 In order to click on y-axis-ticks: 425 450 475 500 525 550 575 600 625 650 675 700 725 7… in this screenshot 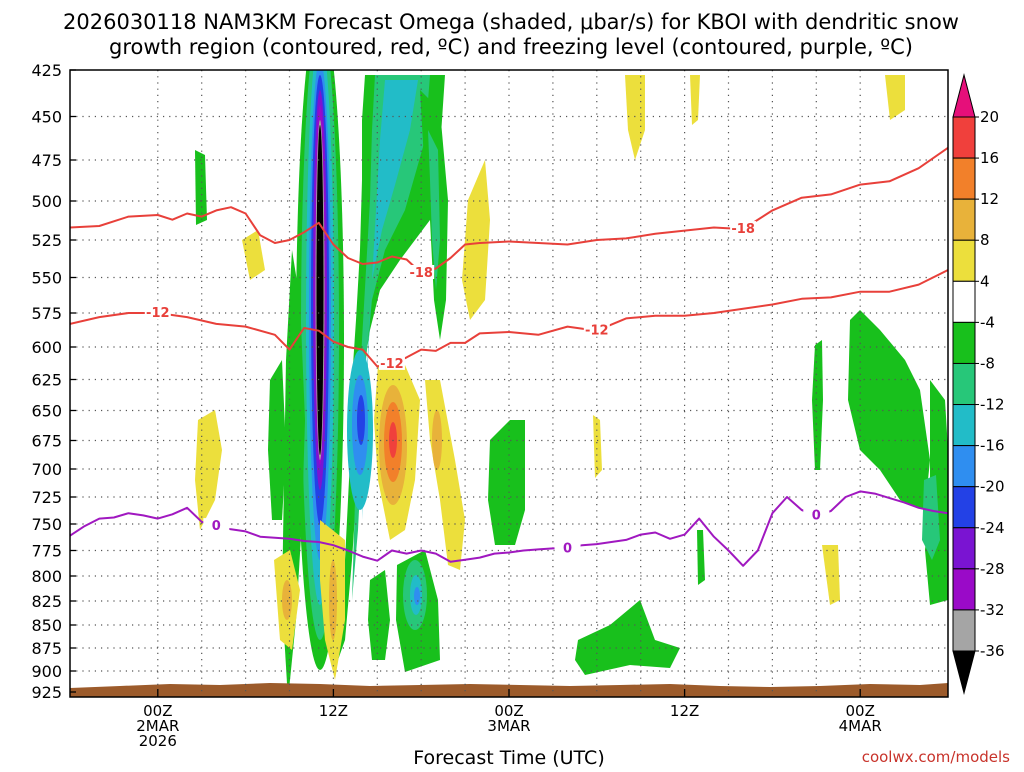, I will do `click(53, 381)`.